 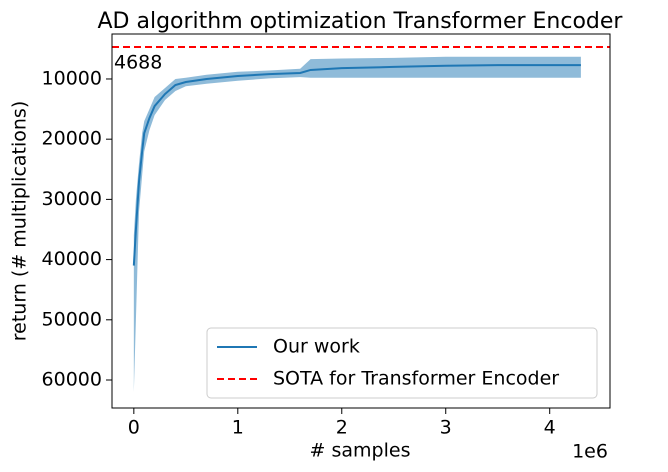 What do you see at coordinates (550, 428) in the screenshot?
I see `x-tick-label: 4` at bounding box center [550, 428].